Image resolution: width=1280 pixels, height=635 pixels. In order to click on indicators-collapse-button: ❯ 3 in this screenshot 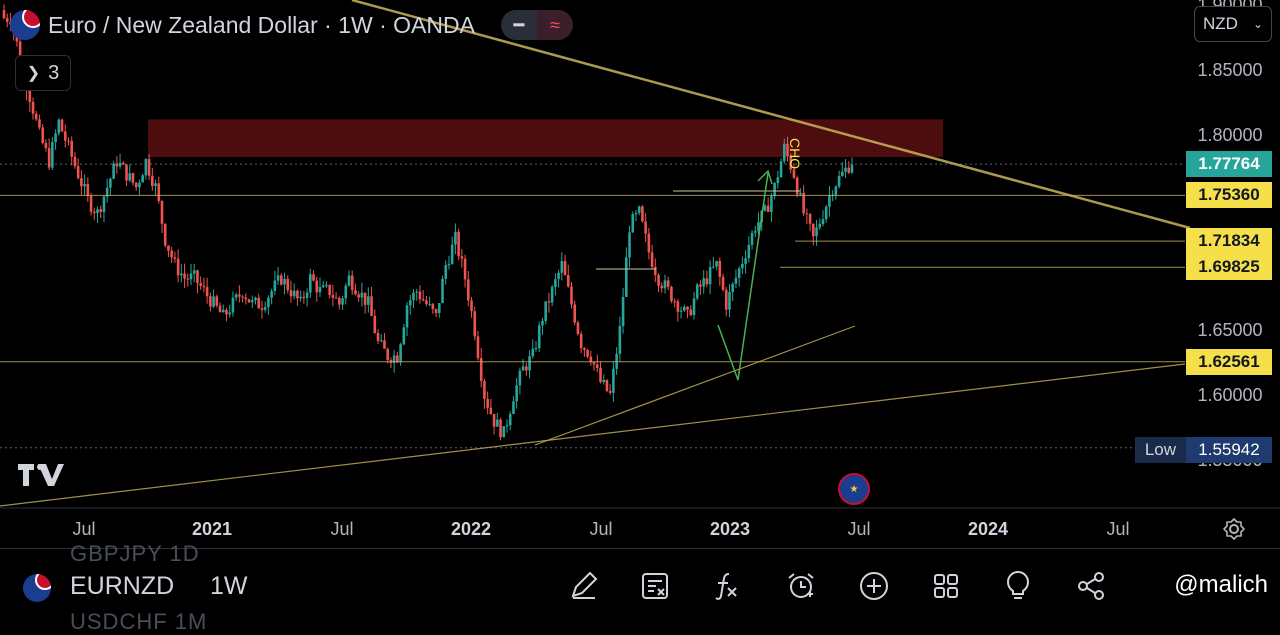, I will do `click(43, 73)`.